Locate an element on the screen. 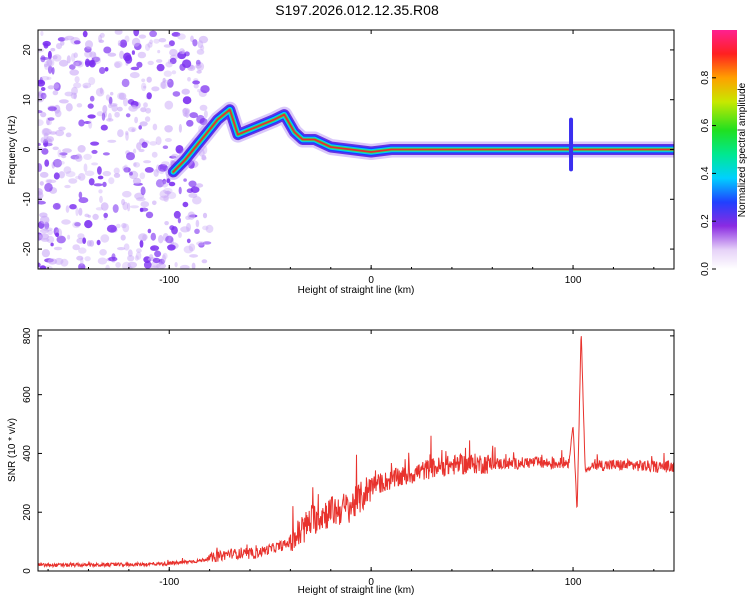 Image resolution: width=750 pixels, height=600 pixels. figure-title: S197.2026.012.12.35.R08 is located at coordinates (357, 10).